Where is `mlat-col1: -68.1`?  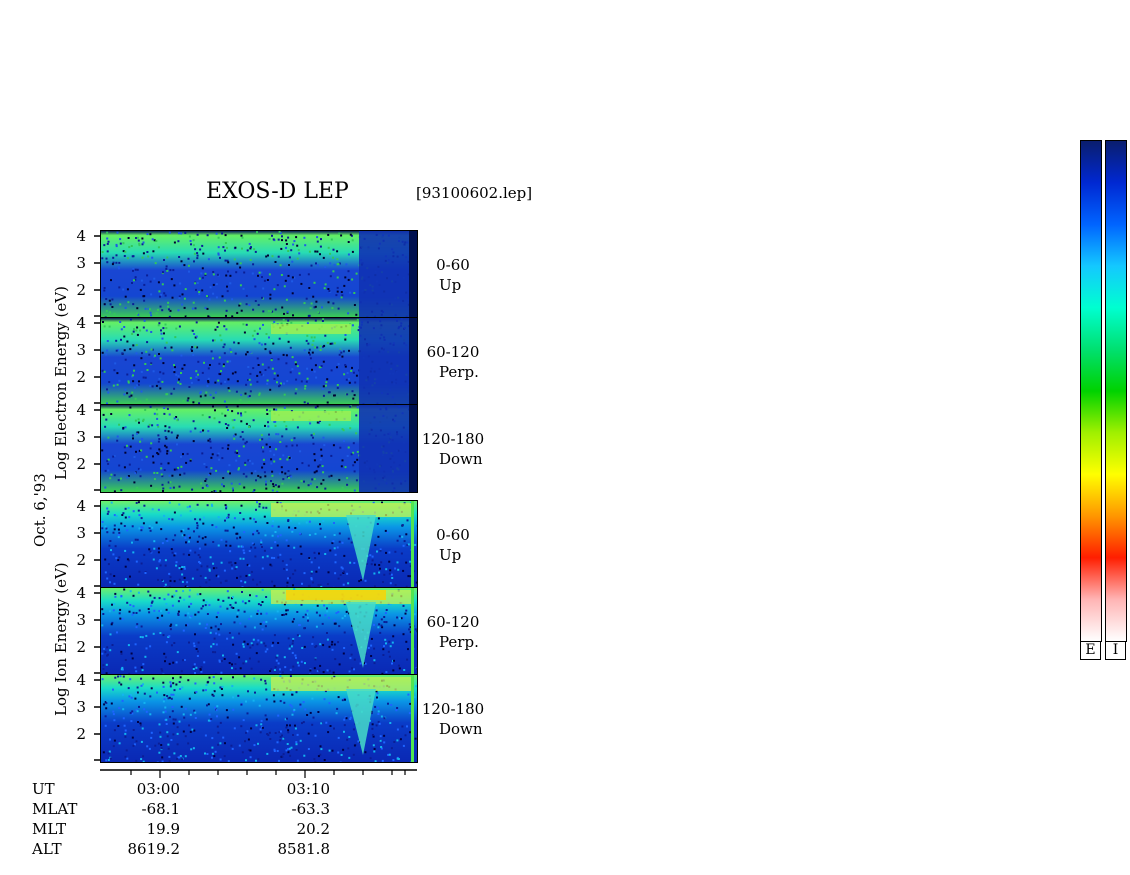
mlat-col1: -68.1 is located at coordinates (160, 809).